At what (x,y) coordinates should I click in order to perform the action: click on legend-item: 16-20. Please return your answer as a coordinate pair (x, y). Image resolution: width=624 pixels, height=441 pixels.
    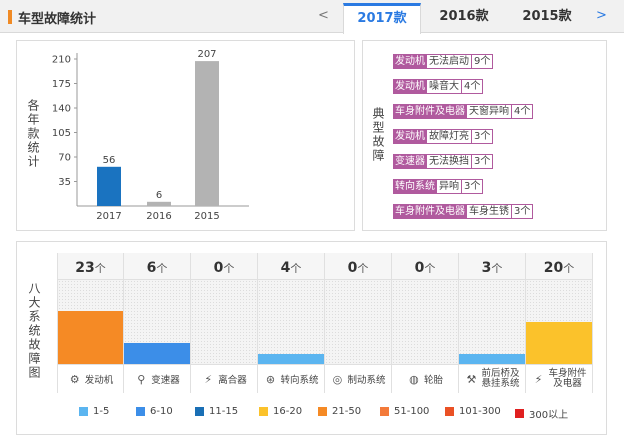
    Looking at the image, I should click on (280, 411).